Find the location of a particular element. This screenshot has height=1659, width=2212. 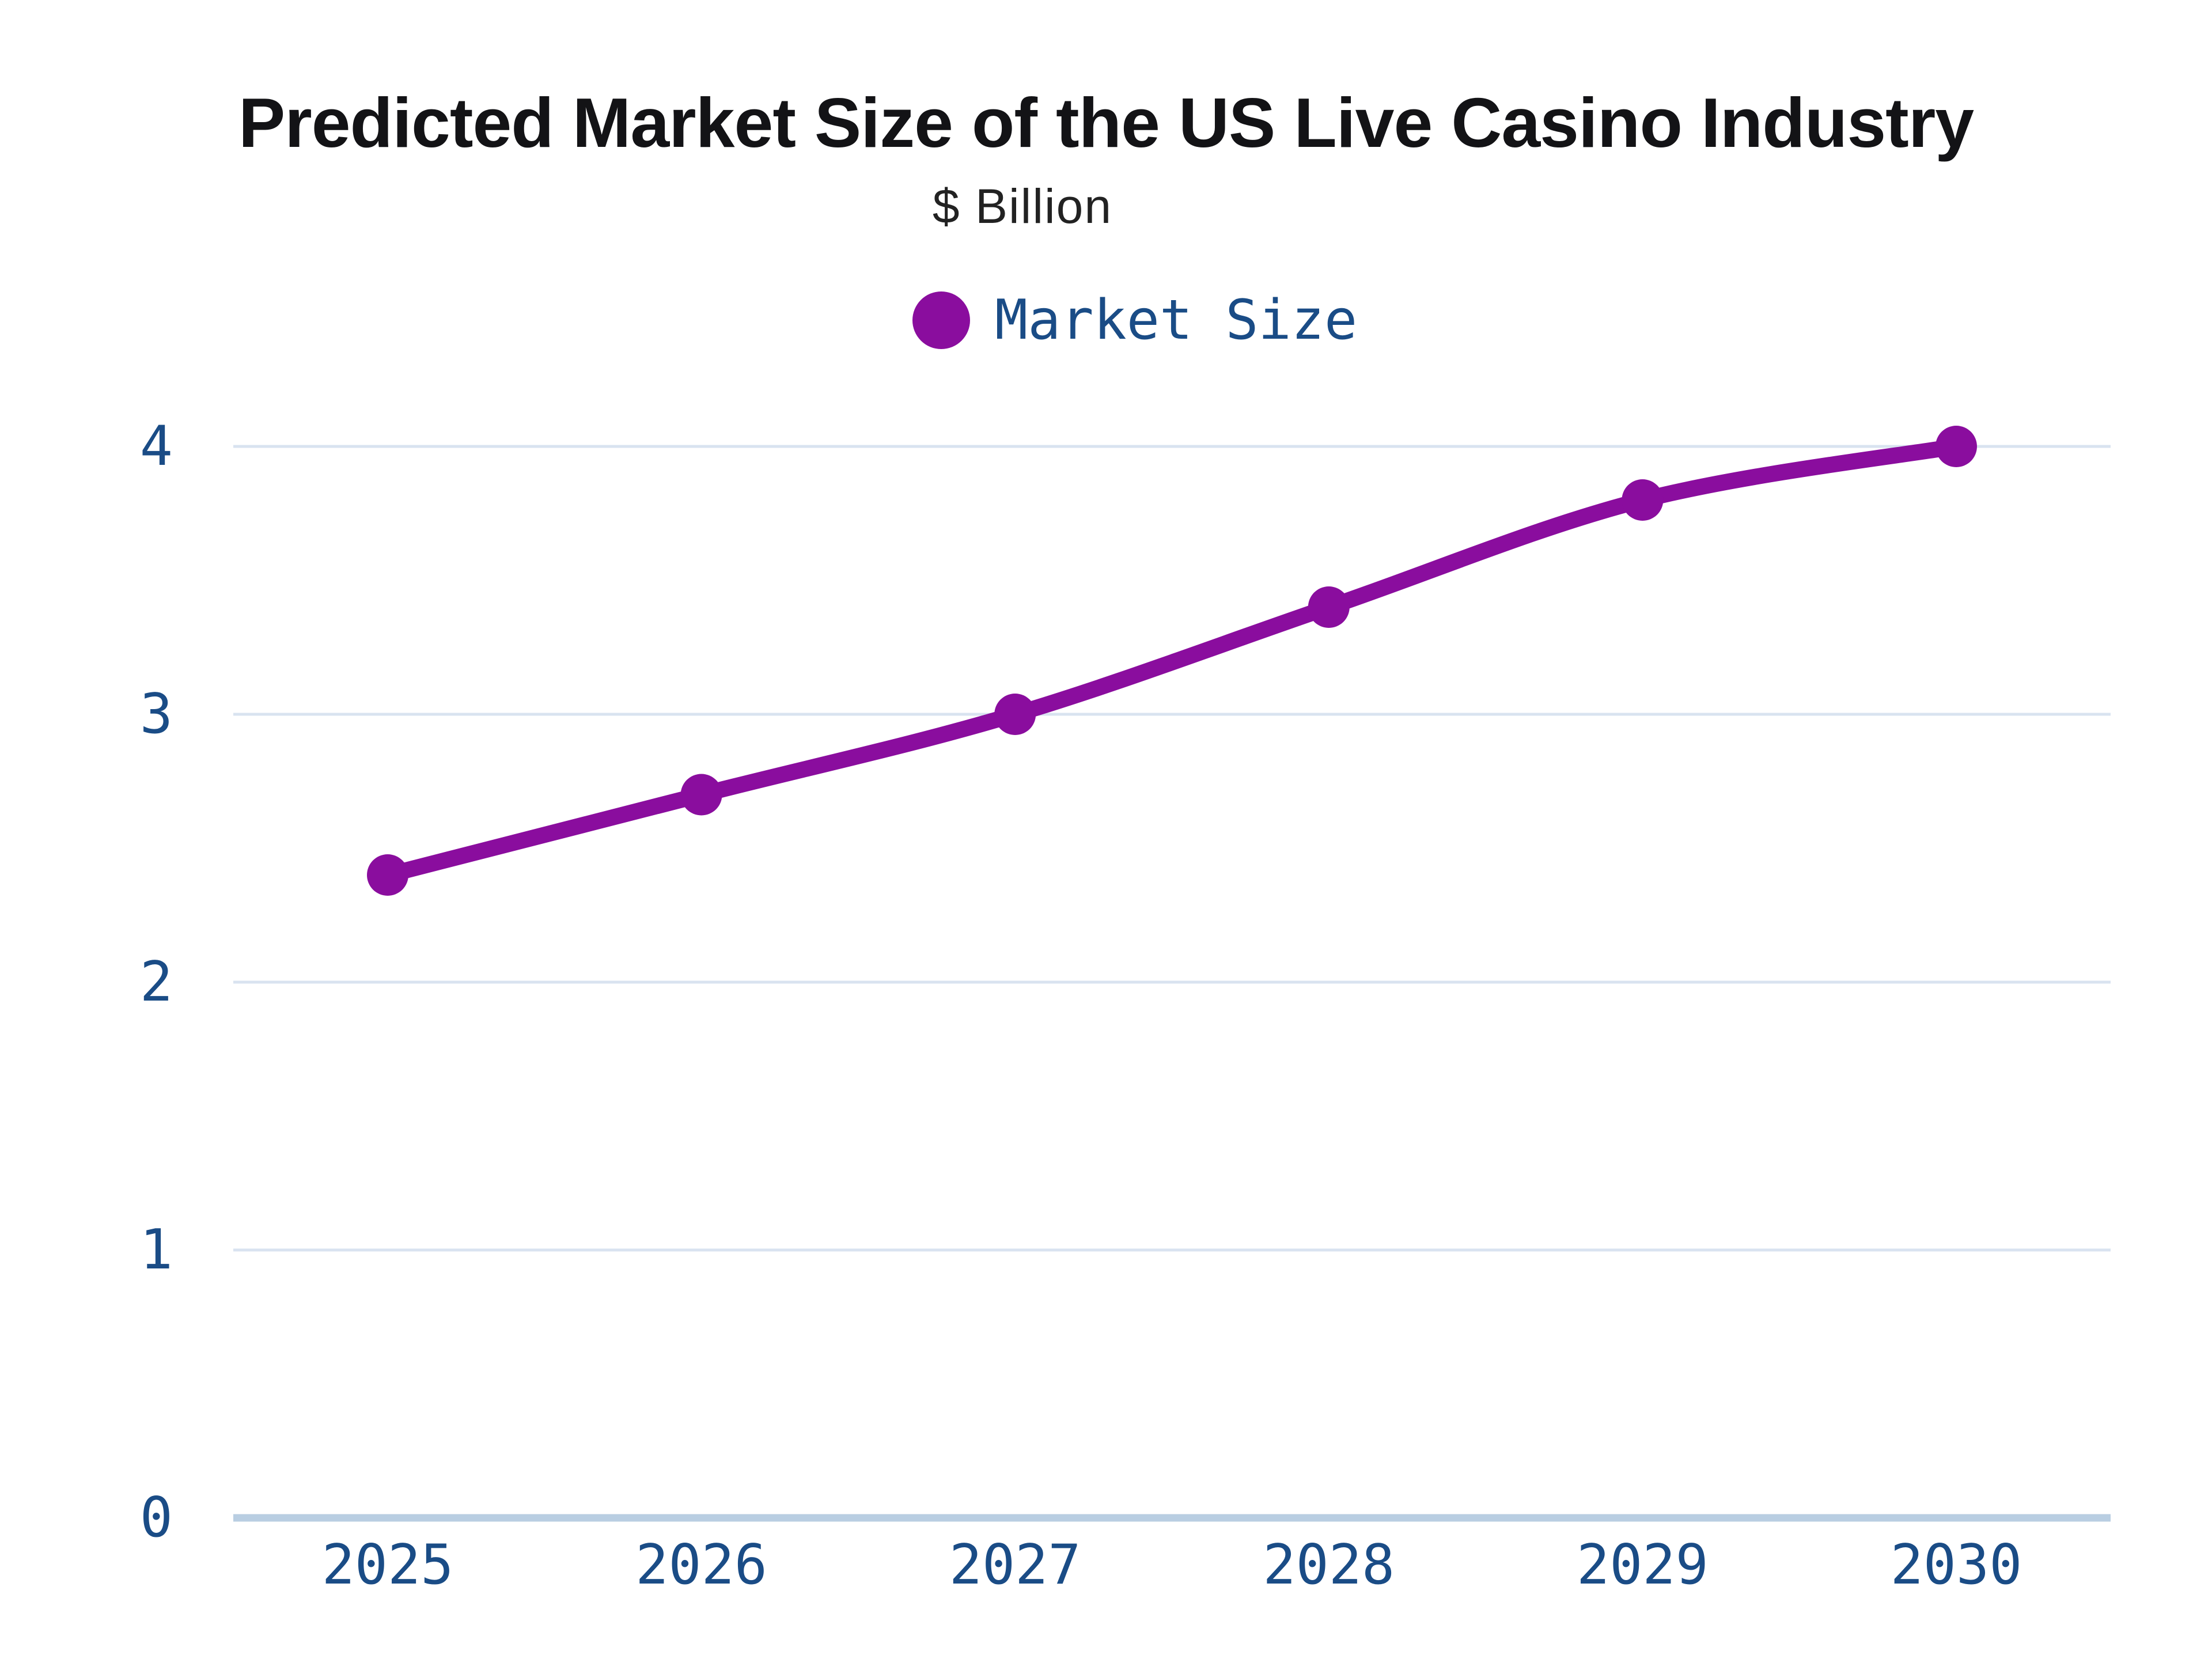

y-axis-tick-labels: 0 1 2 3 4 is located at coordinates (156, 982).